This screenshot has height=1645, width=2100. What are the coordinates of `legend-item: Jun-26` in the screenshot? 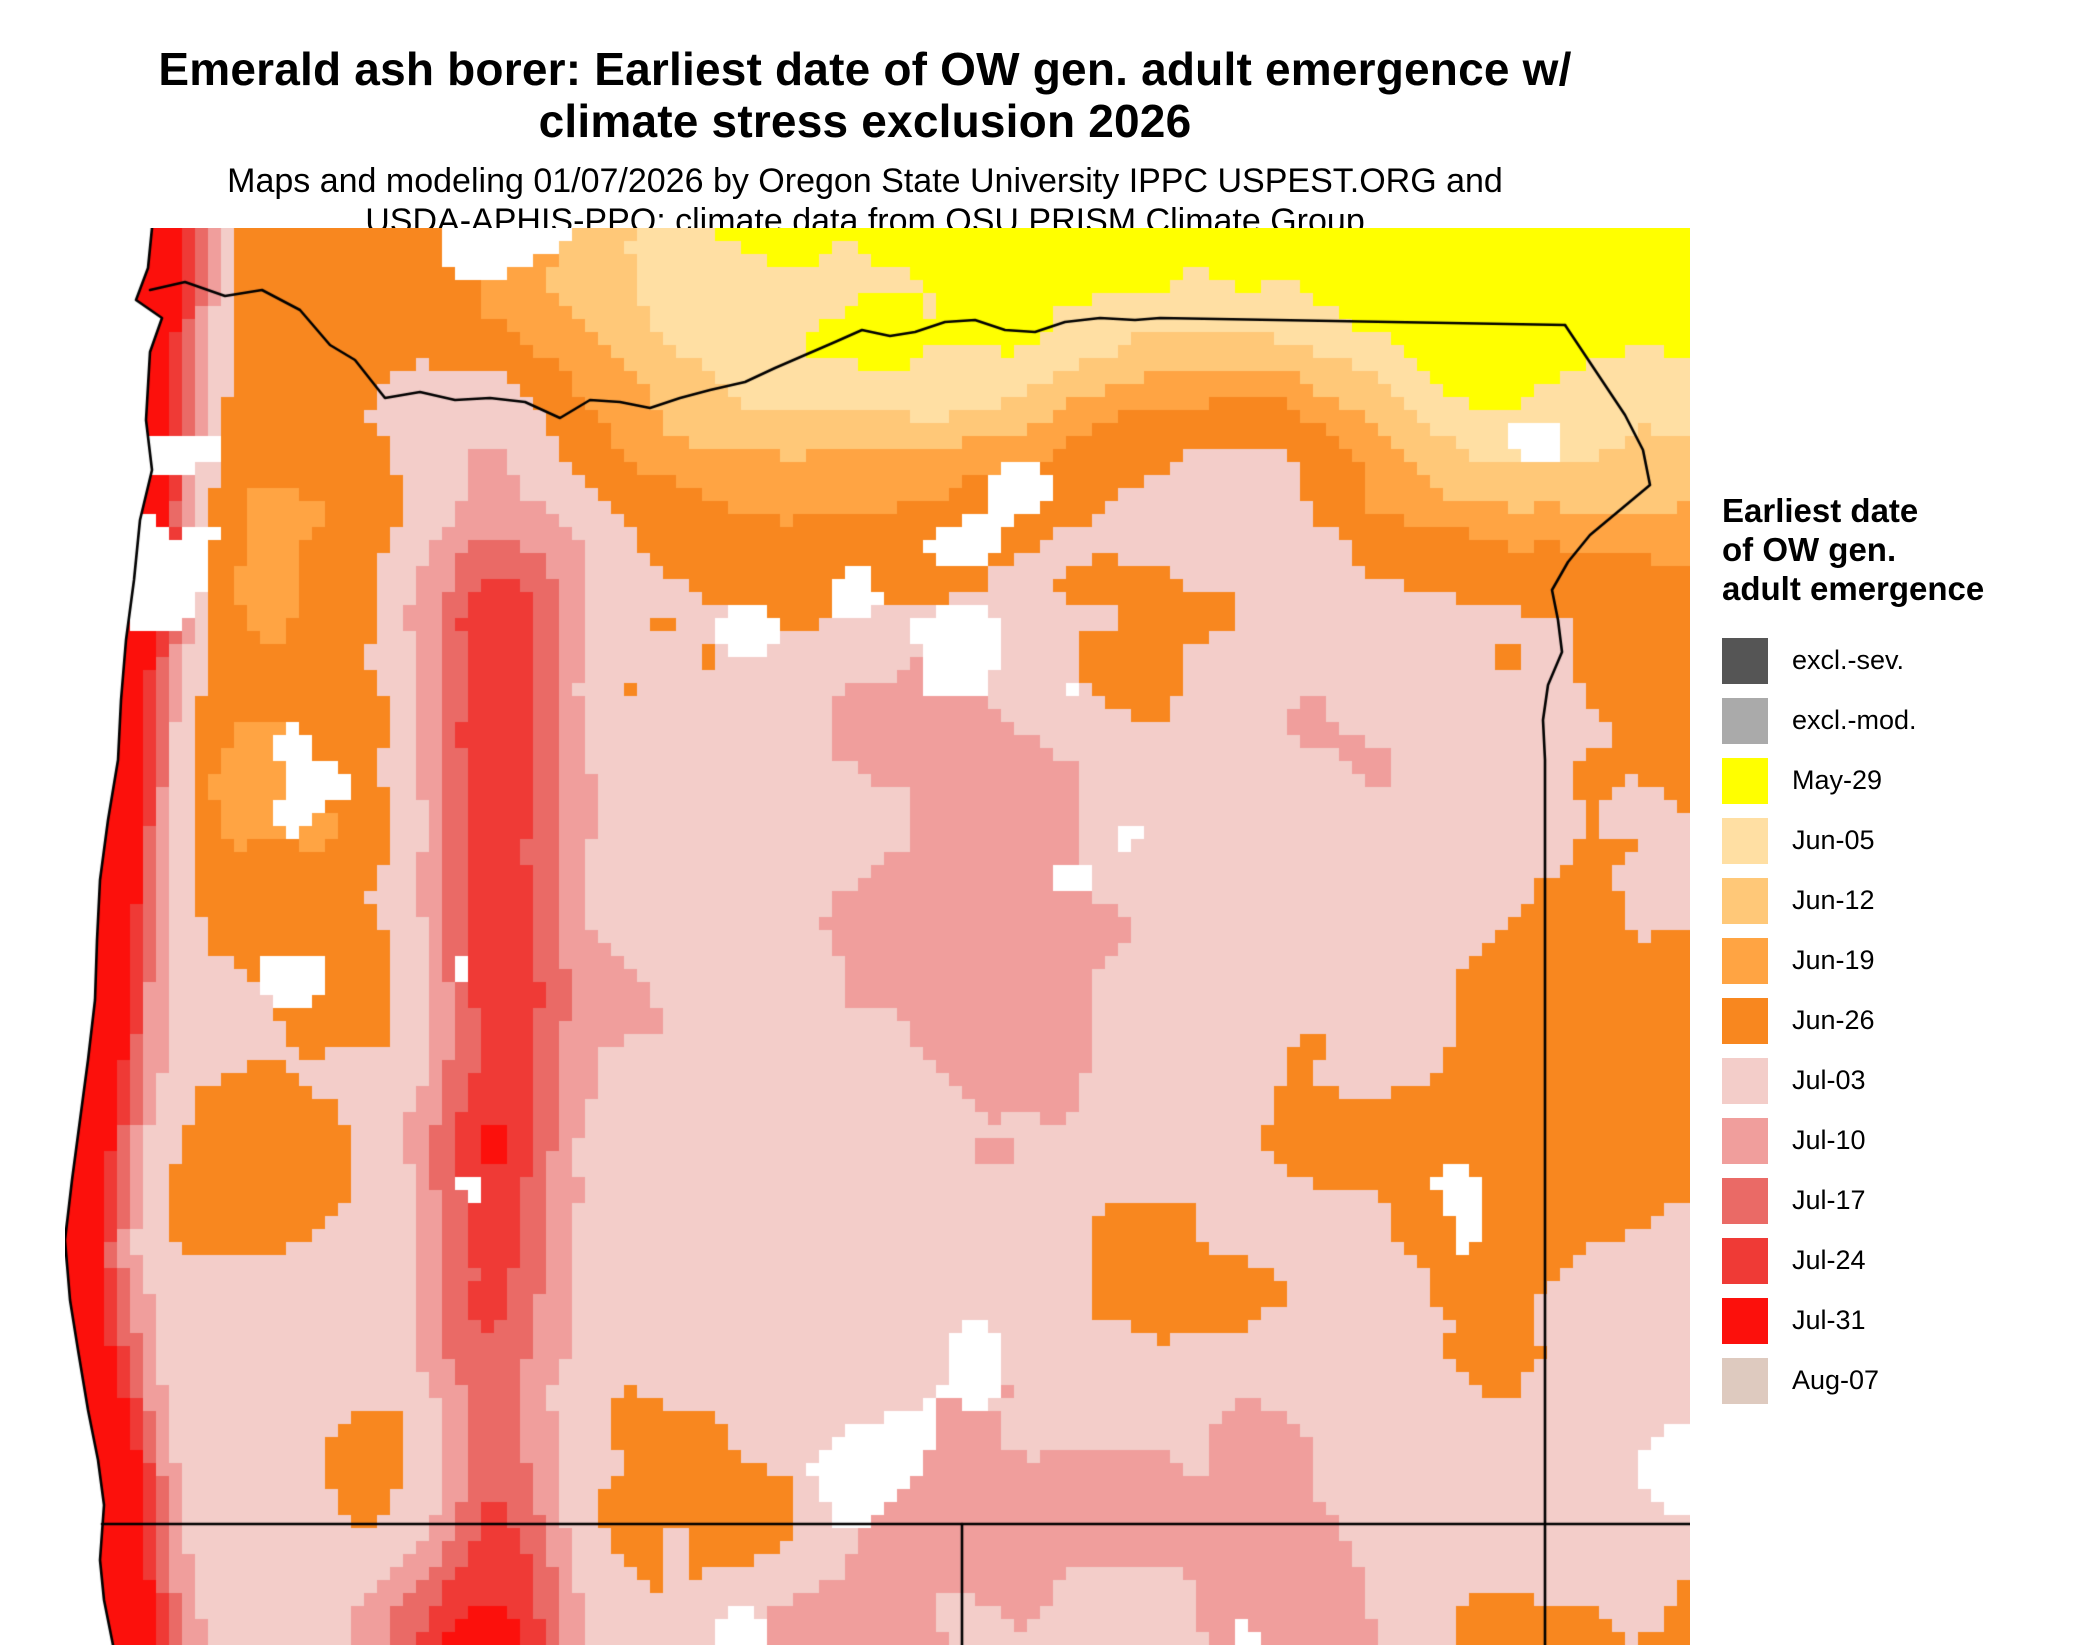 It's located at (1907, 1021).